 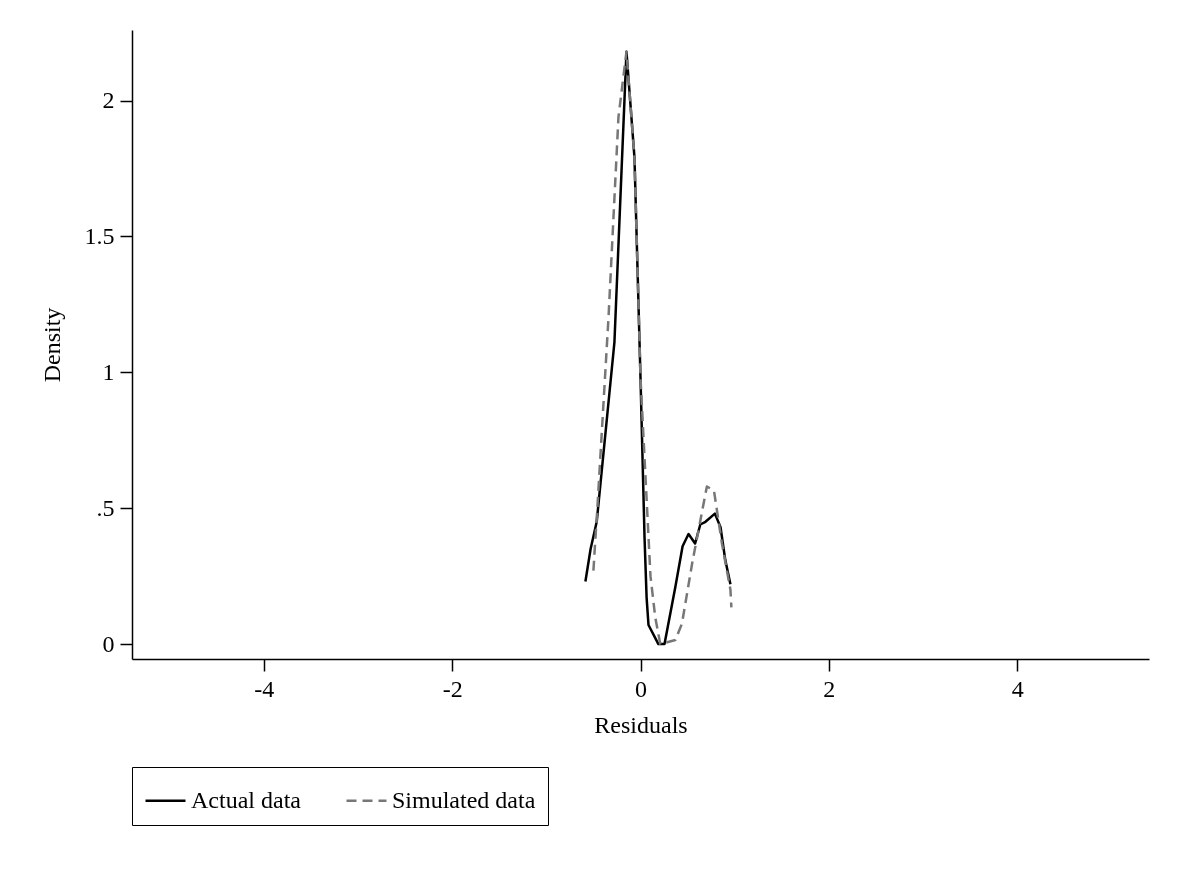 What do you see at coordinates (452, 688) in the screenshot?
I see `x-tick-label: -2` at bounding box center [452, 688].